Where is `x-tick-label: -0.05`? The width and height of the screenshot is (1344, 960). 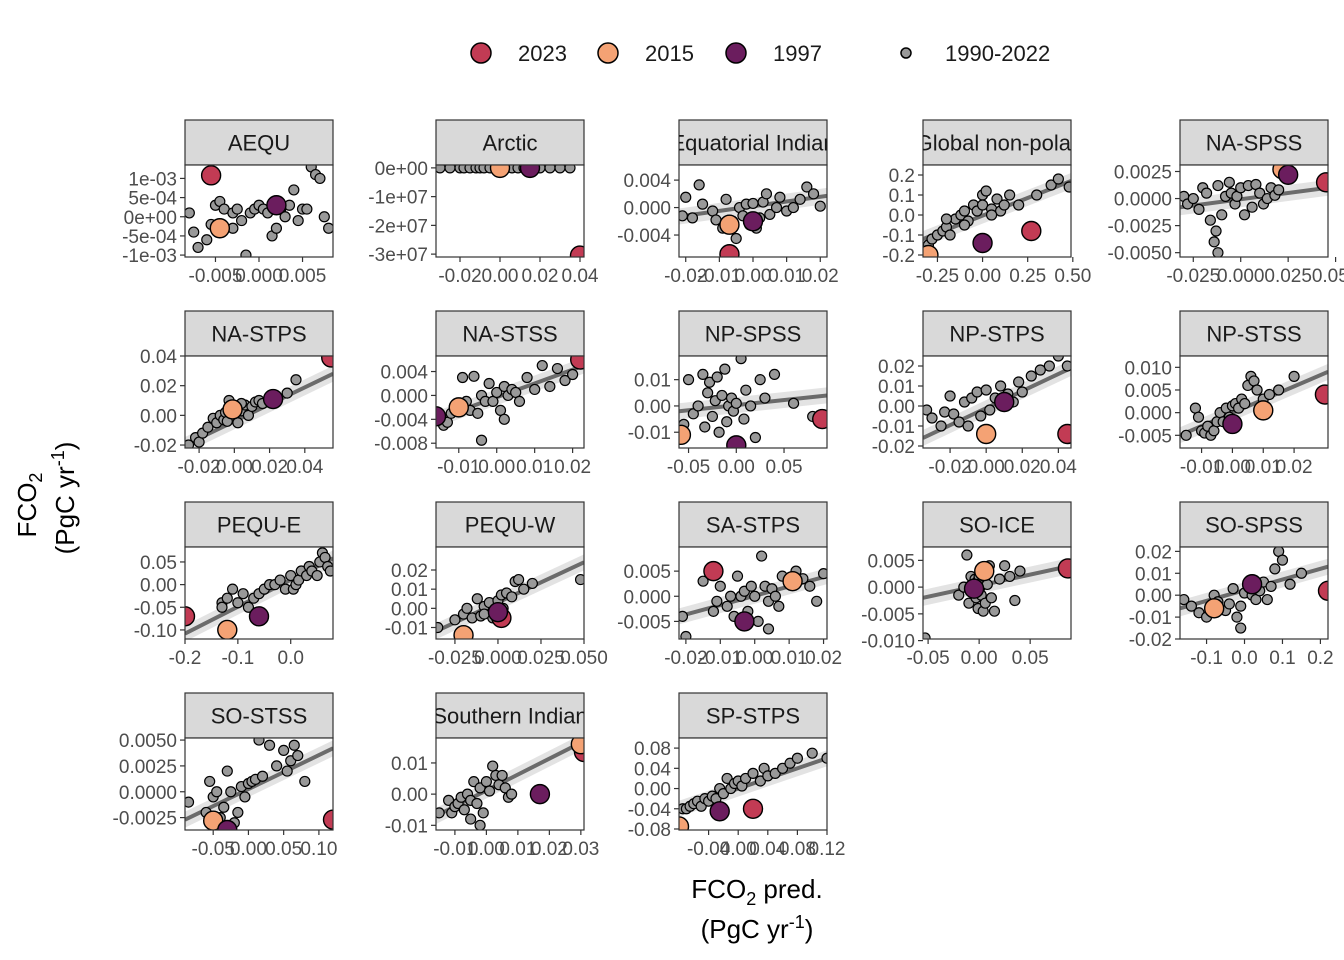 x-tick-label: -0.05 is located at coordinates (927, 658).